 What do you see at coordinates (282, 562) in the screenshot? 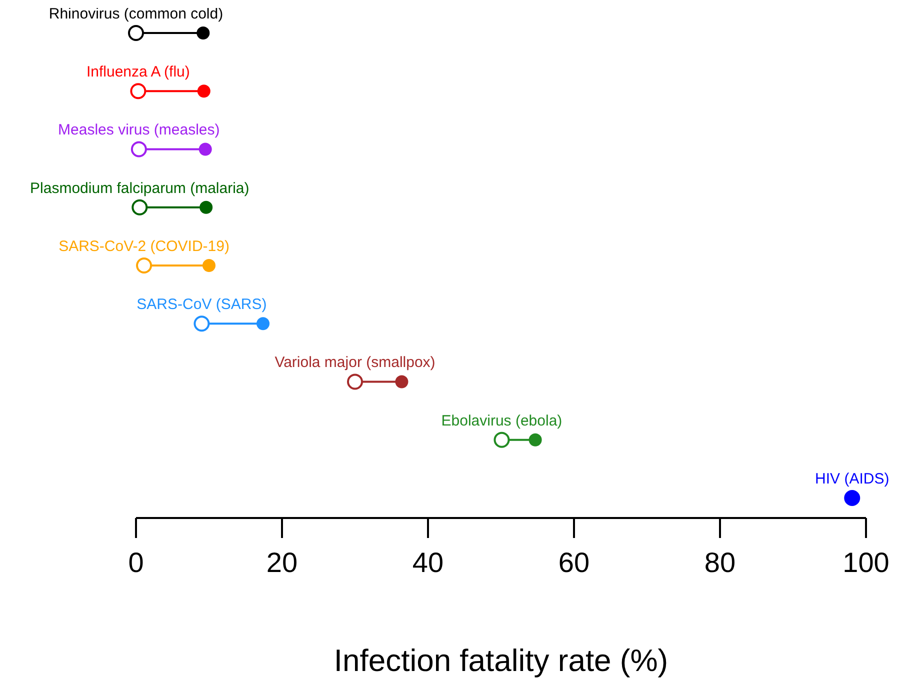
I see `x-tick-label: 20` at bounding box center [282, 562].